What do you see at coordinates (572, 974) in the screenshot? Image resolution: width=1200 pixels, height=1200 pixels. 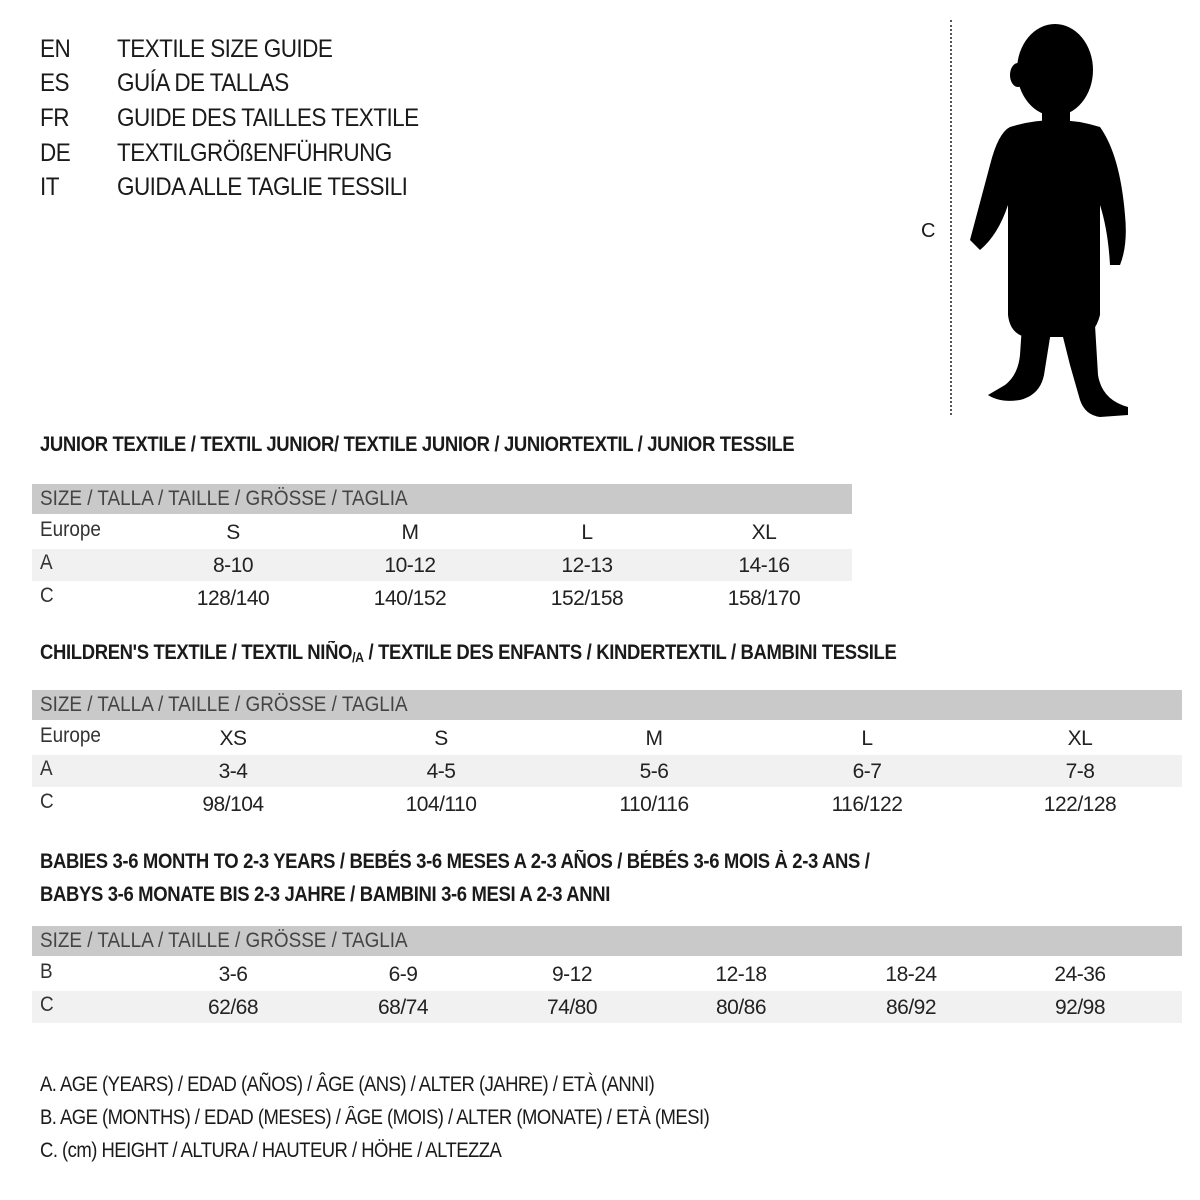 I see `table-cell: 9-12` at bounding box center [572, 974].